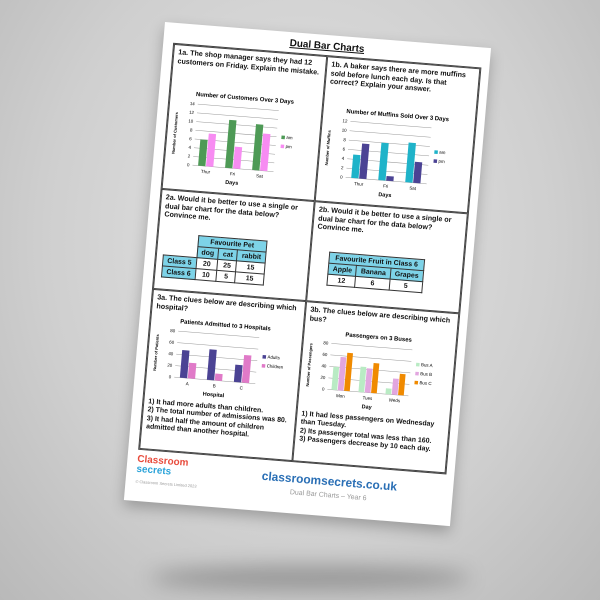  Describe the element at coordinates (189, 147) in the screenshot. I see `y-tick-label: 4` at that location.